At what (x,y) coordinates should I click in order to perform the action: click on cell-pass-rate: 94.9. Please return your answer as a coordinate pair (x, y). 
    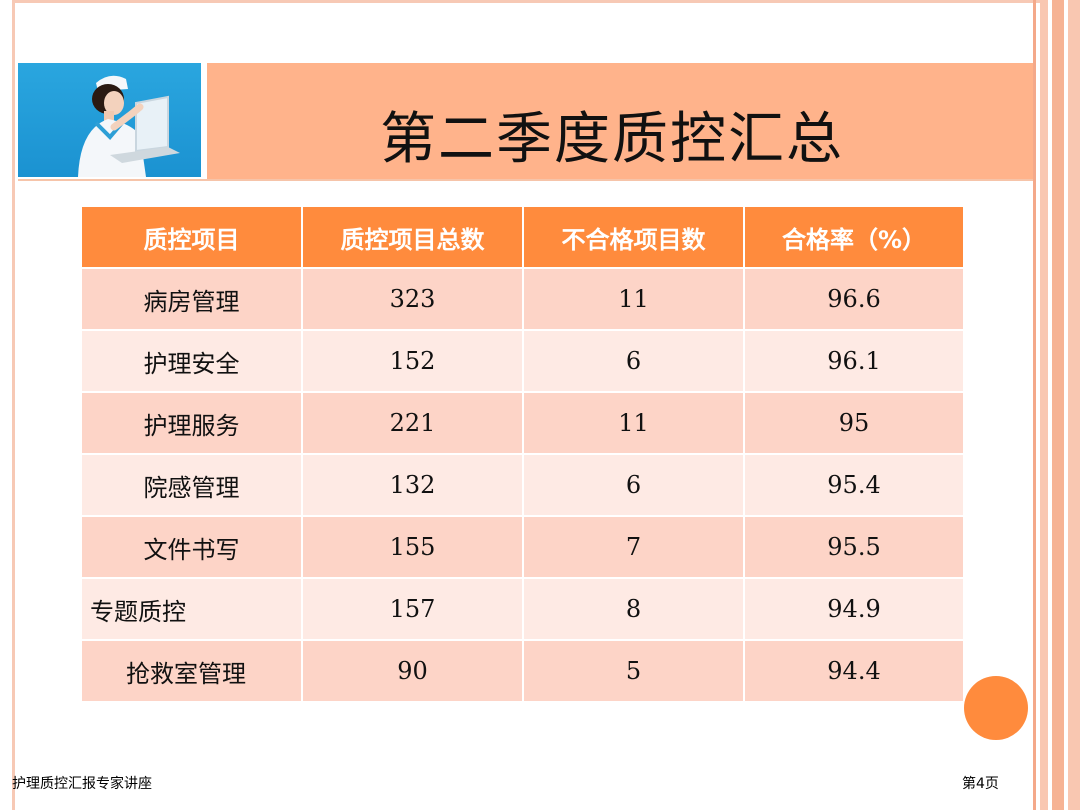
    Looking at the image, I should click on (854, 609).